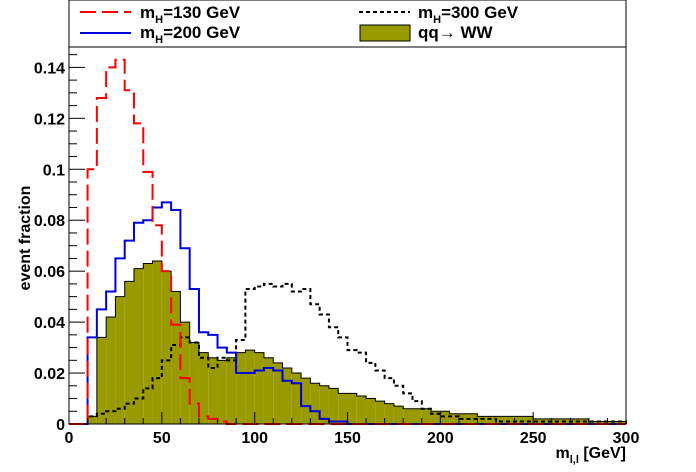 The image size is (696, 472). I want to click on legend-label-mh130: mH=130 GeV, so click(190, 14).